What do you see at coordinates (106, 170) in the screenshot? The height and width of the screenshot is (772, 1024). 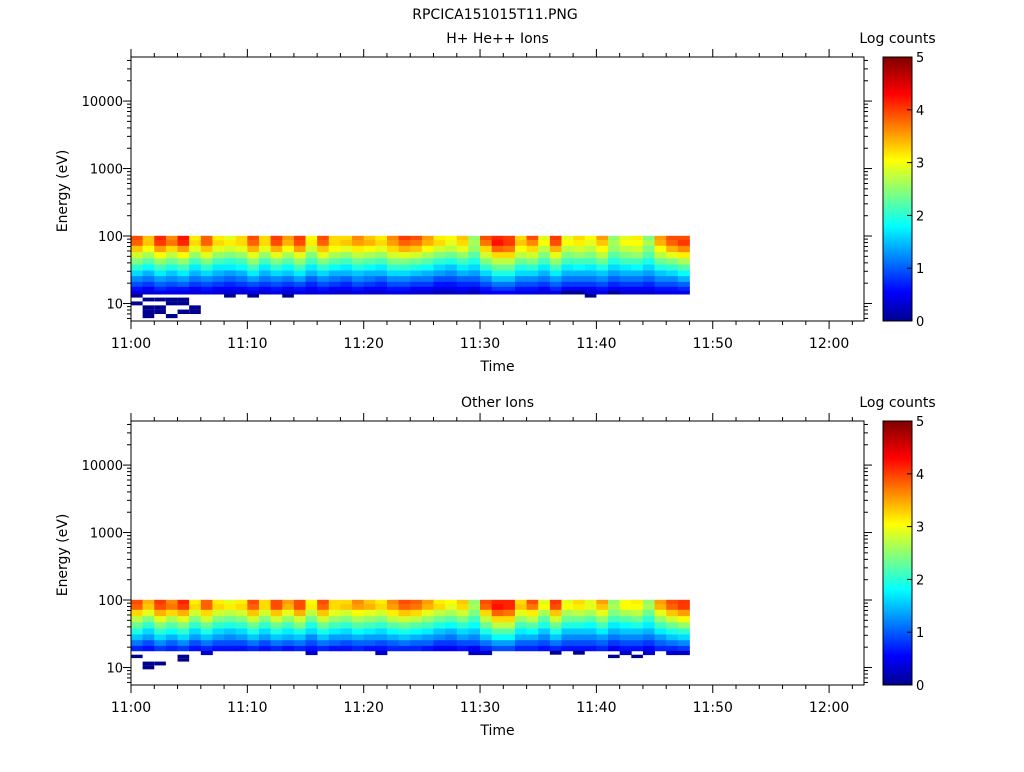 I see `y-tick-label: 1000` at bounding box center [106, 170].